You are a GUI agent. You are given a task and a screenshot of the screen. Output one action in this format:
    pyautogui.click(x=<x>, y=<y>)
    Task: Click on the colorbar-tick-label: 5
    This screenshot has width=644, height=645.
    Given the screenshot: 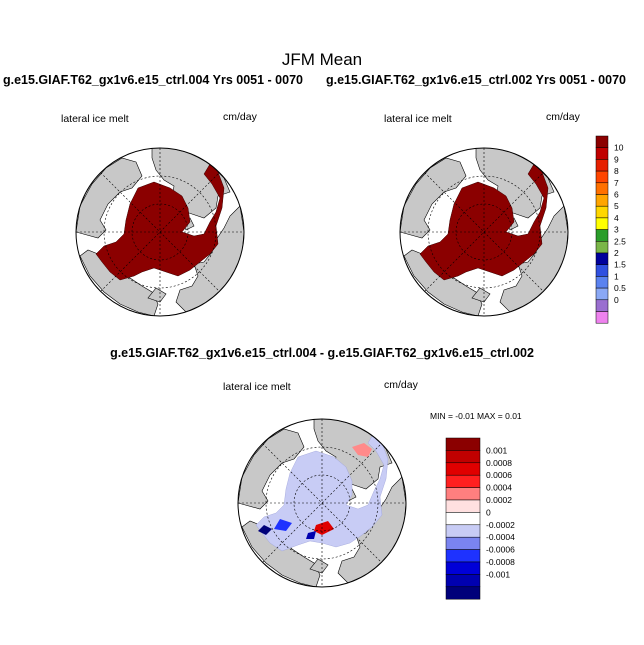 What is the action you would take?
    pyautogui.click(x=616, y=206)
    